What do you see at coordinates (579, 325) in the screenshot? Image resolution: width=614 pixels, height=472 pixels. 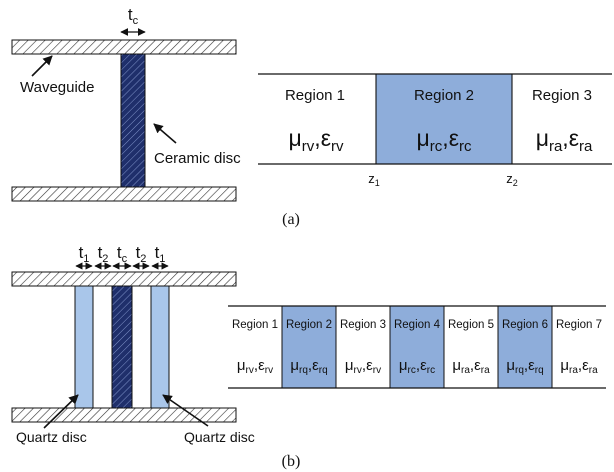 I see `region-b-7-name: Region 7` at bounding box center [579, 325].